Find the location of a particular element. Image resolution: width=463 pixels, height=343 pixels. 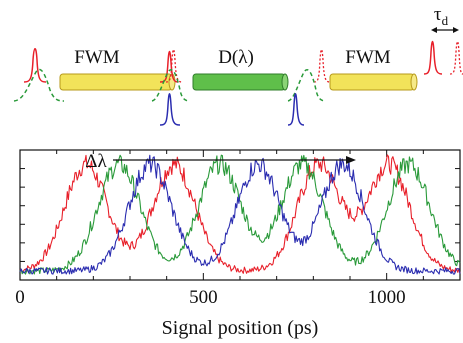

delta-lambda-label: Δλ is located at coordinates (96, 161).